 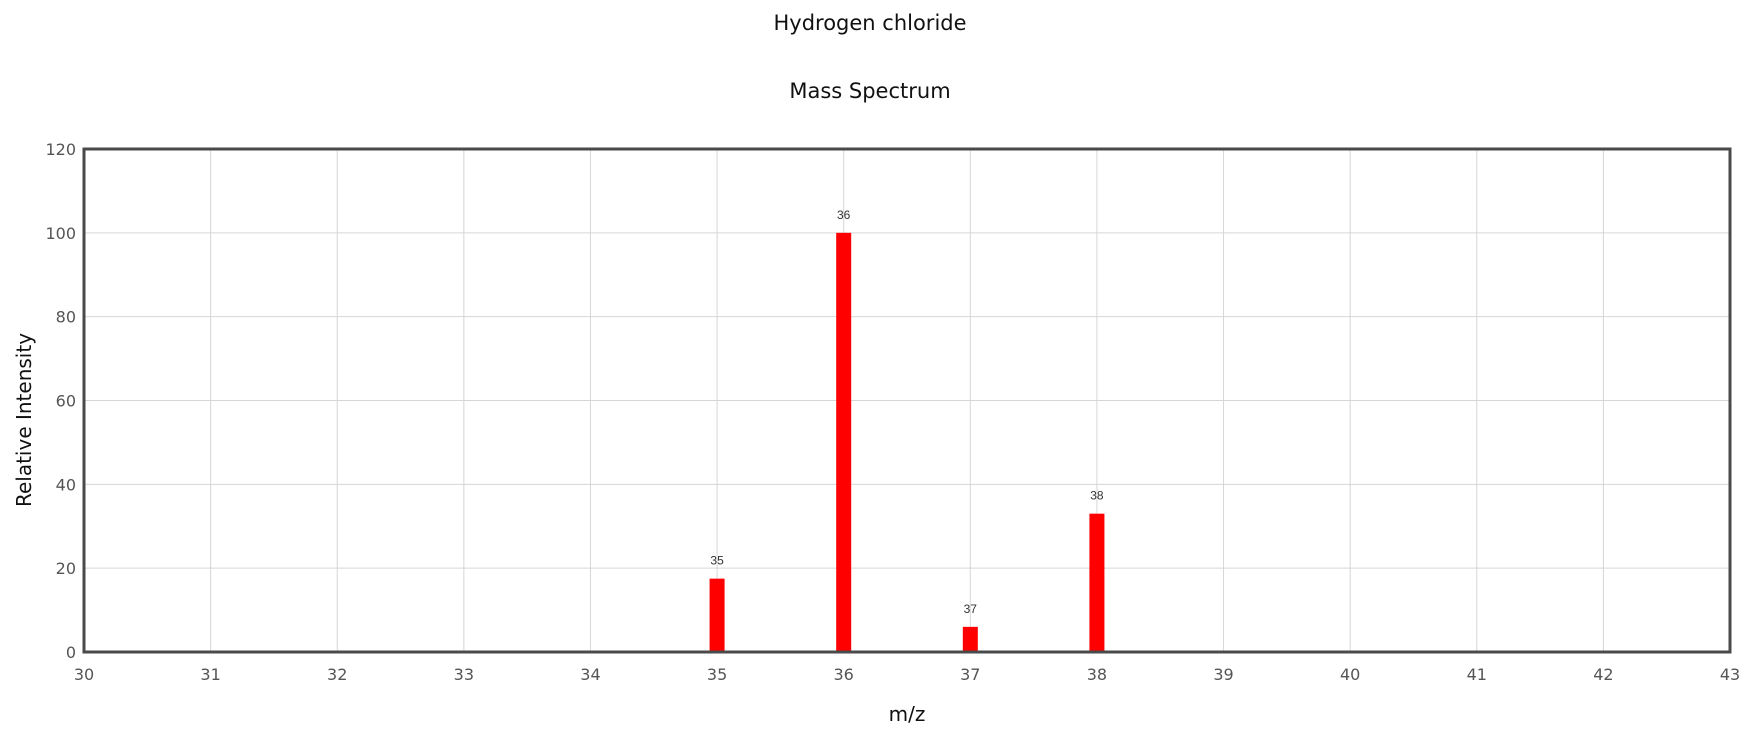 I want to click on x-tick-label: 41, so click(x=1477, y=674).